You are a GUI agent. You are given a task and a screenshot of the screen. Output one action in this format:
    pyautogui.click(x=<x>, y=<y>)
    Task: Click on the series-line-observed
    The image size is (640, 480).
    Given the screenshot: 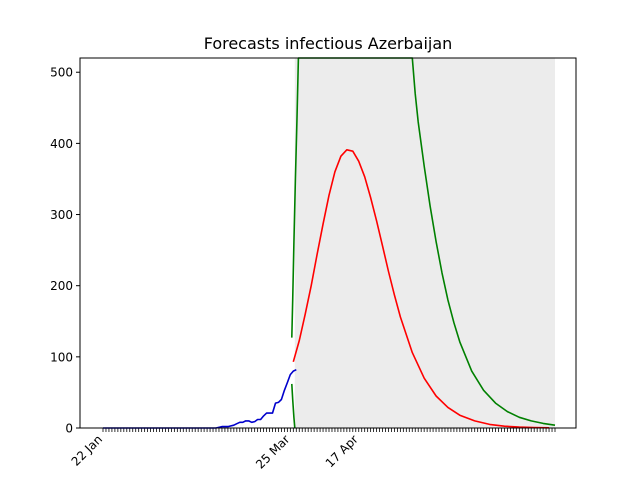 What is the action you would take?
    pyautogui.click(x=200, y=398)
    